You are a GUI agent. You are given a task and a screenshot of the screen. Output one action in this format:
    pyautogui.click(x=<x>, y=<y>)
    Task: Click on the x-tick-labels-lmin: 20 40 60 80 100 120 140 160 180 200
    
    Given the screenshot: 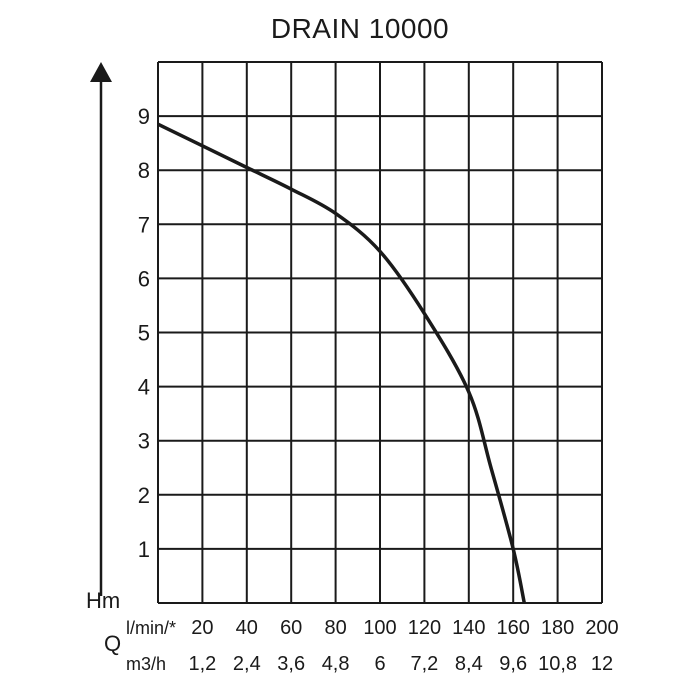 What is the action you would take?
    pyautogui.click(x=404, y=628)
    